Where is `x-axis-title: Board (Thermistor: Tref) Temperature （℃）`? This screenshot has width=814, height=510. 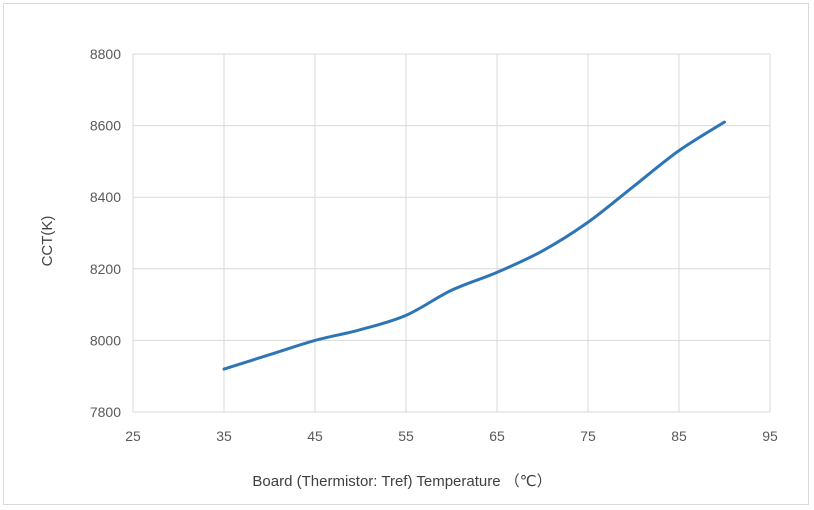 x-axis-title: Board (Thermistor: Tref) Temperature （℃） is located at coordinates (401, 481).